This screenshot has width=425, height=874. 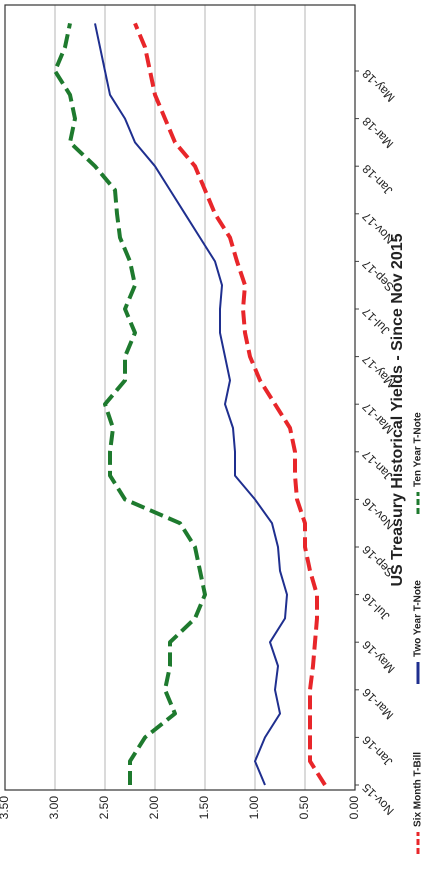 I want to click on y-tick-label: 0.50, so click(x=304, y=808).